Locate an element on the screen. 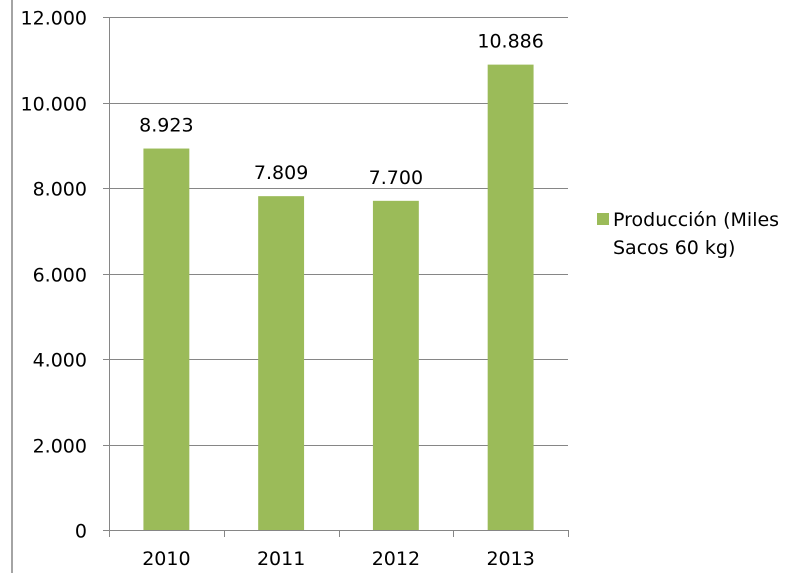 The width and height of the screenshot is (809, 573). x-tick-label-2012: 2012 is located at coordinates (396, 559).